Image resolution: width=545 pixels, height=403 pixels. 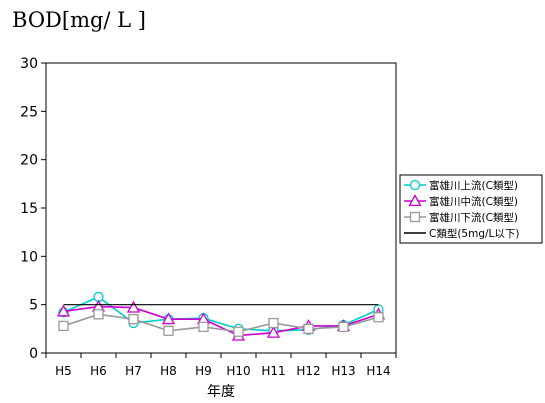 What do you see at coordinates (33, 354) in the screenshot?
I see `y-tick-label: 0` at bounding box center [33, 354].